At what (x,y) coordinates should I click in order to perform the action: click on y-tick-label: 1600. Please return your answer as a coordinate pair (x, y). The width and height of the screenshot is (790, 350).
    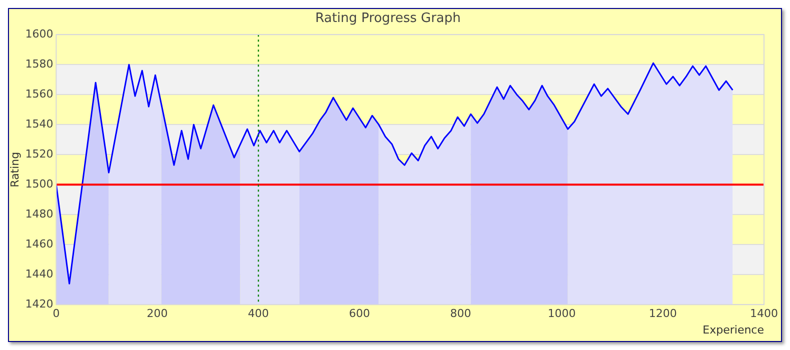
    Looking at the image, I should click on (39, 33).